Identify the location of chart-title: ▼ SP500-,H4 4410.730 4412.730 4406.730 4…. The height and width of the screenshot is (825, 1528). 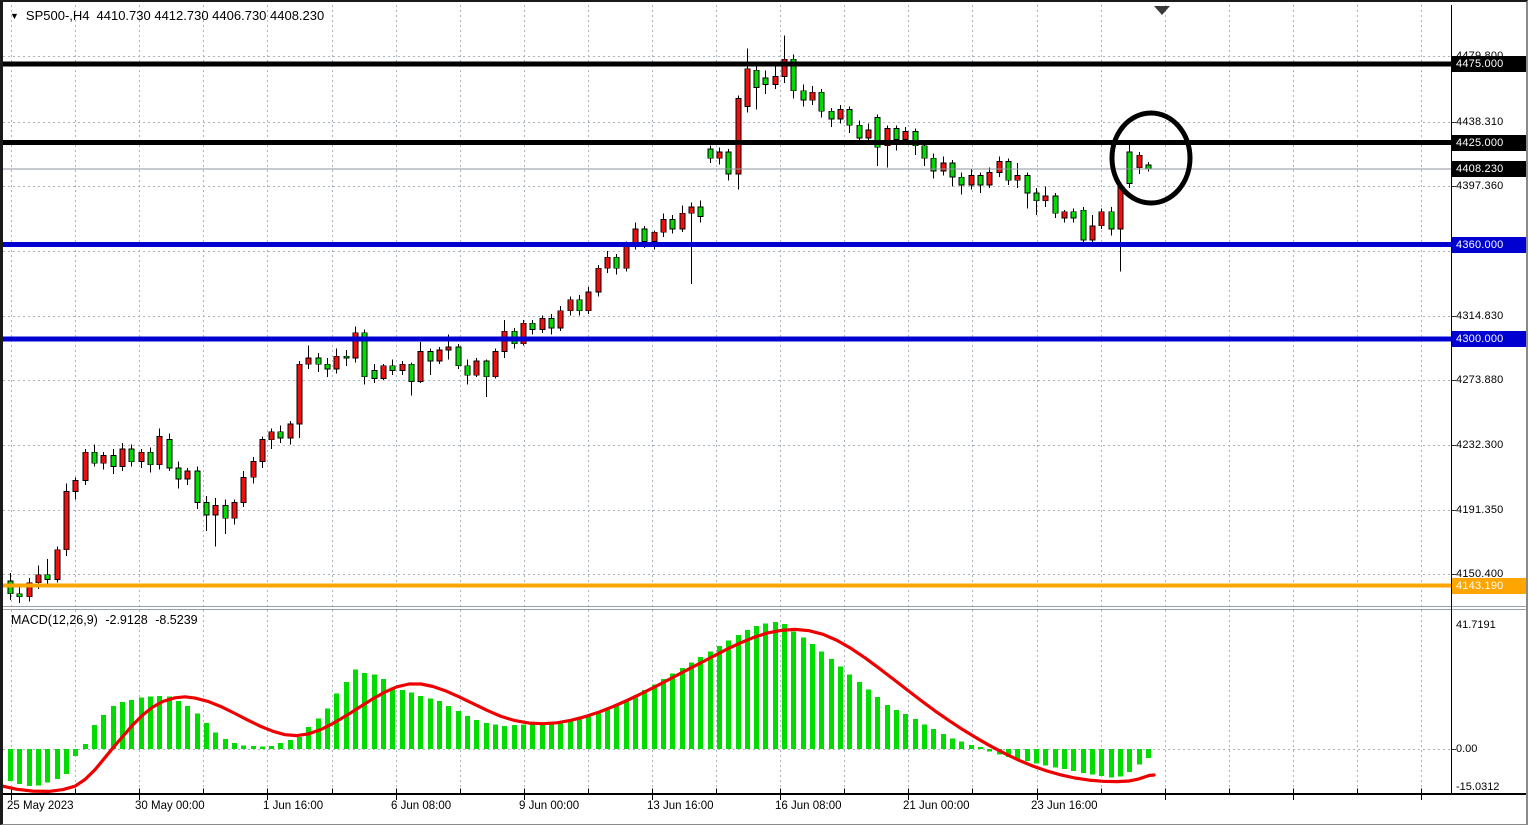
(167, 15).